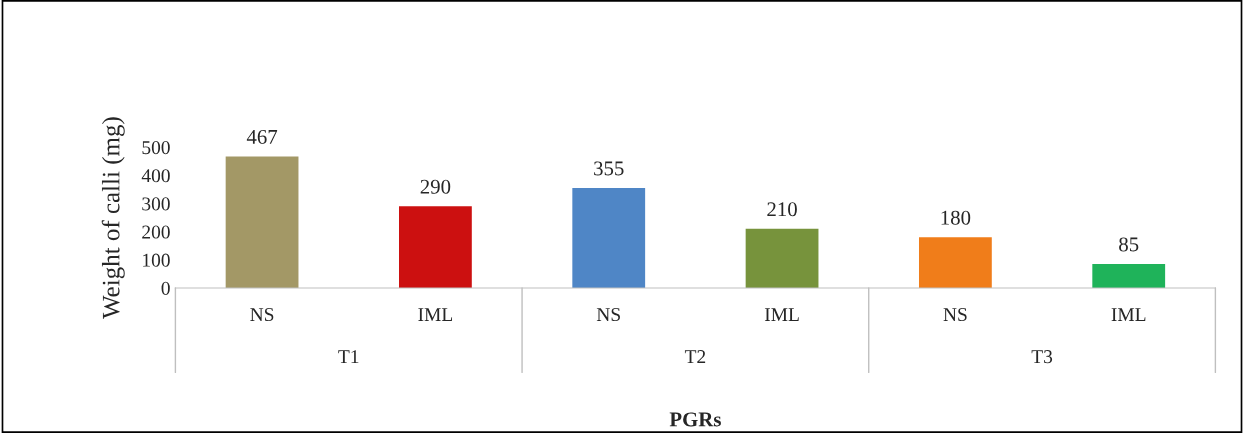 The height and width of the screenshot is (433, 1244). What do you see at coordinates (155, 176) in the screenshot?
I see `y-tick-label: 400` at bounding box center [155, 176].